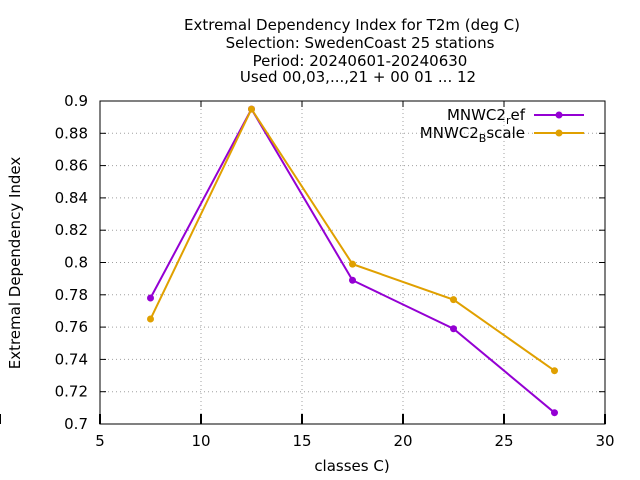  What do you see at coordinates (503, 441) in the screenshot?
I see `x-tick-label: 25` at bounding box center [503, 441].